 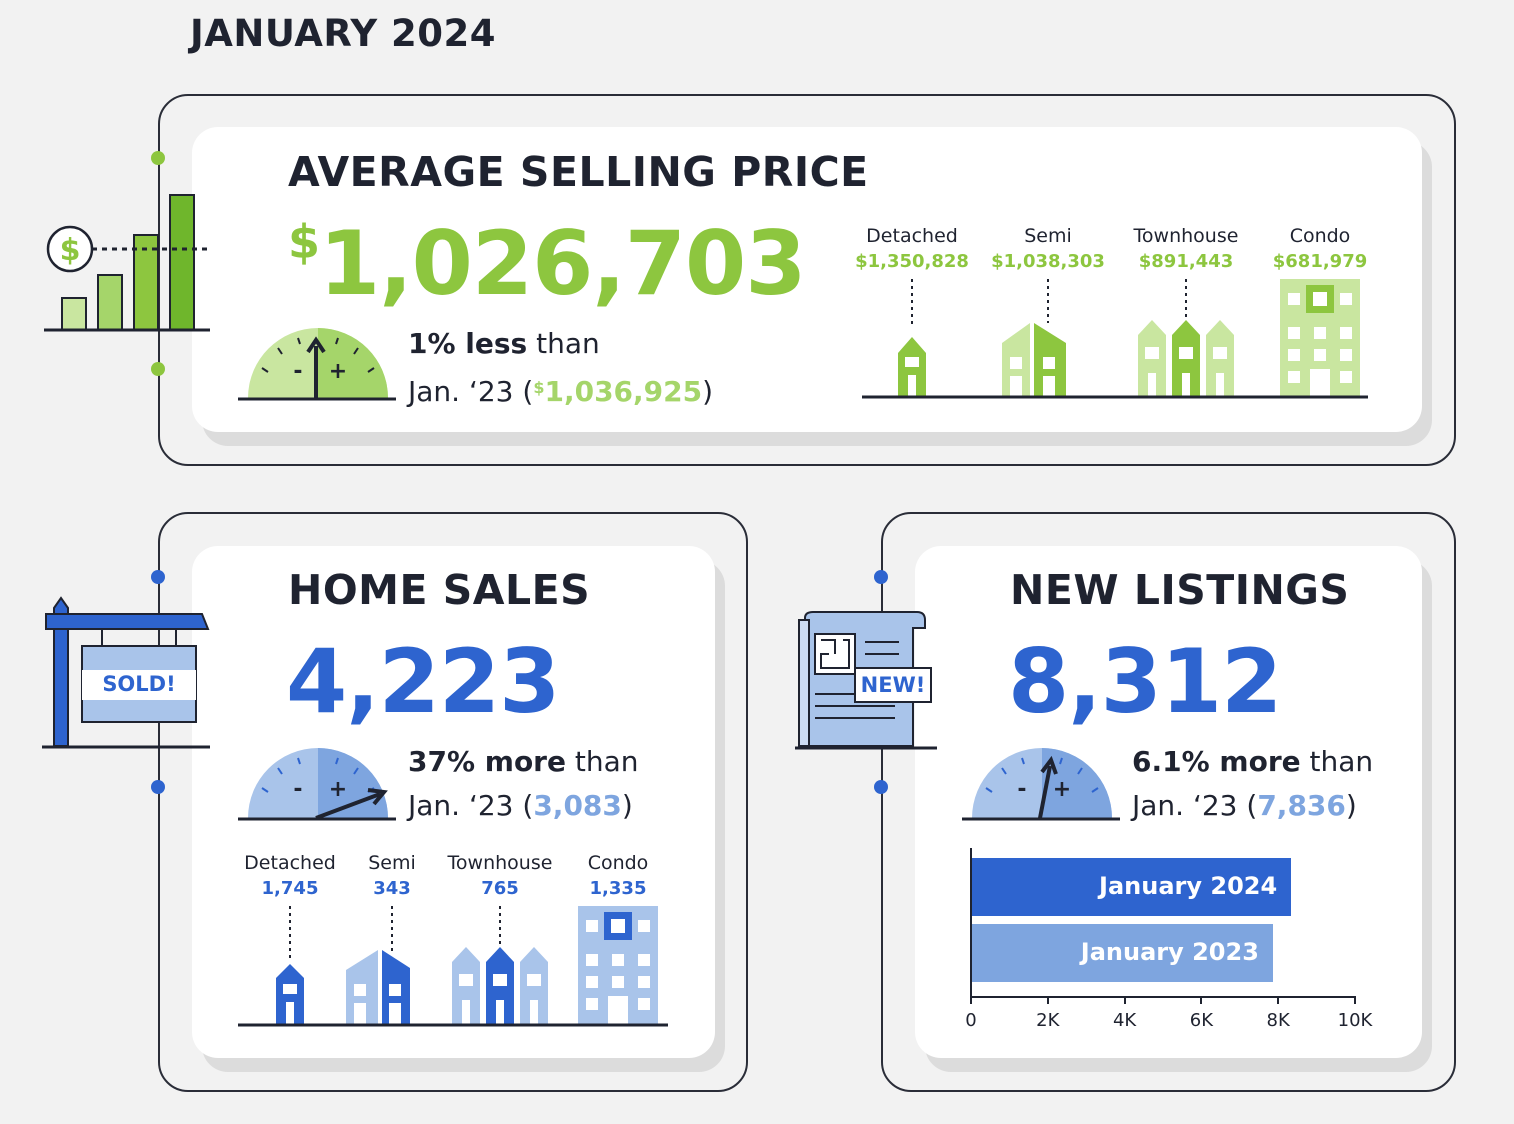 I want to click on change-percent: 1% less, so click(x=468, y=343).